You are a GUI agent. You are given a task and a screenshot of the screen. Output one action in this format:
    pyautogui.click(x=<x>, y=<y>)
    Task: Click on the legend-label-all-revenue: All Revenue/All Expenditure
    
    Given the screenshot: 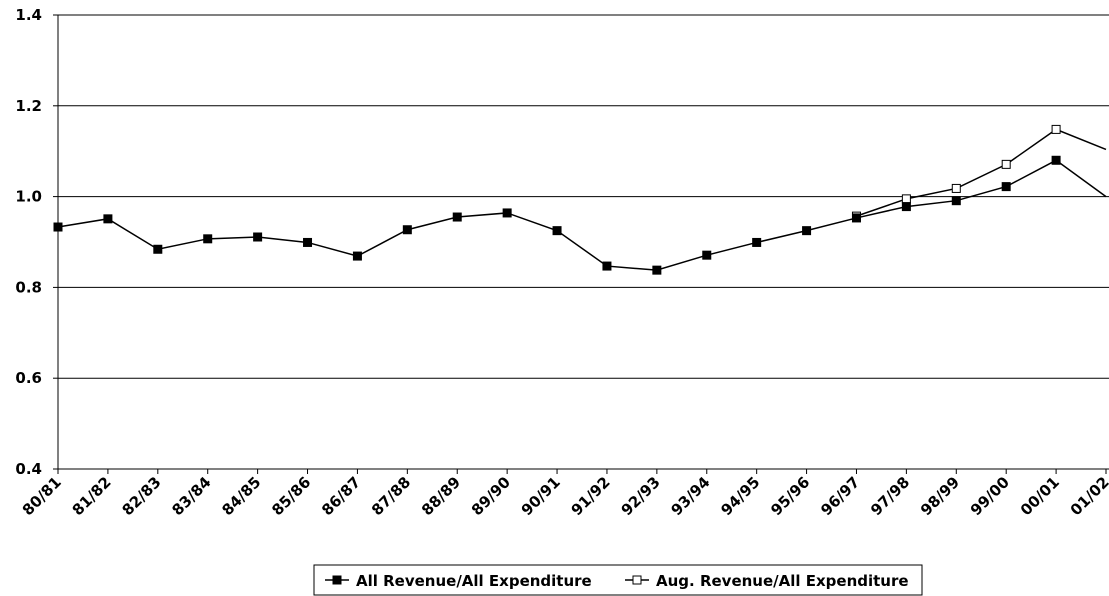 What is the action you would take?
    pyautogui.click(x=474, y=581)
    